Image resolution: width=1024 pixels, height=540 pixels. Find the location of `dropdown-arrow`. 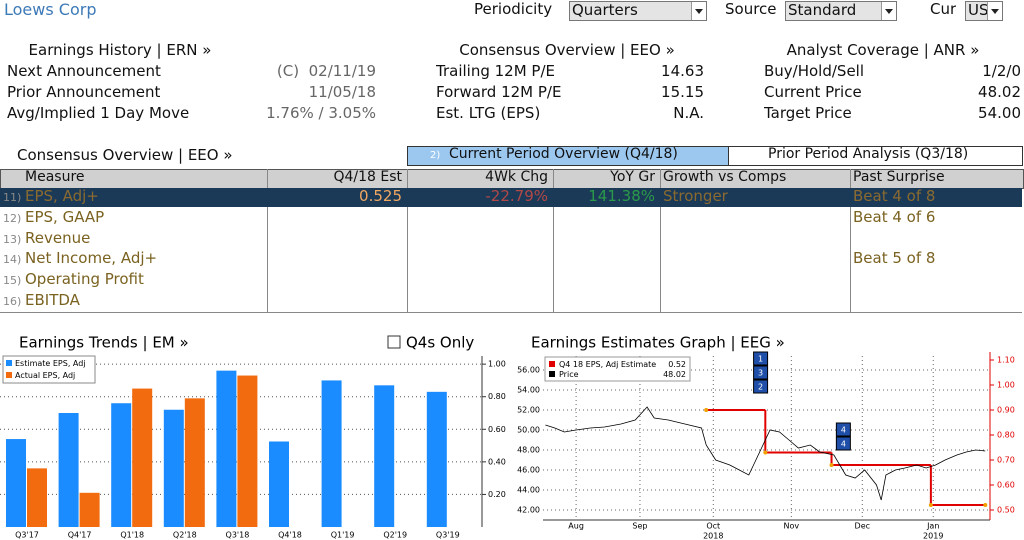

dropdown-arrow is located at coordinates (888, 11).